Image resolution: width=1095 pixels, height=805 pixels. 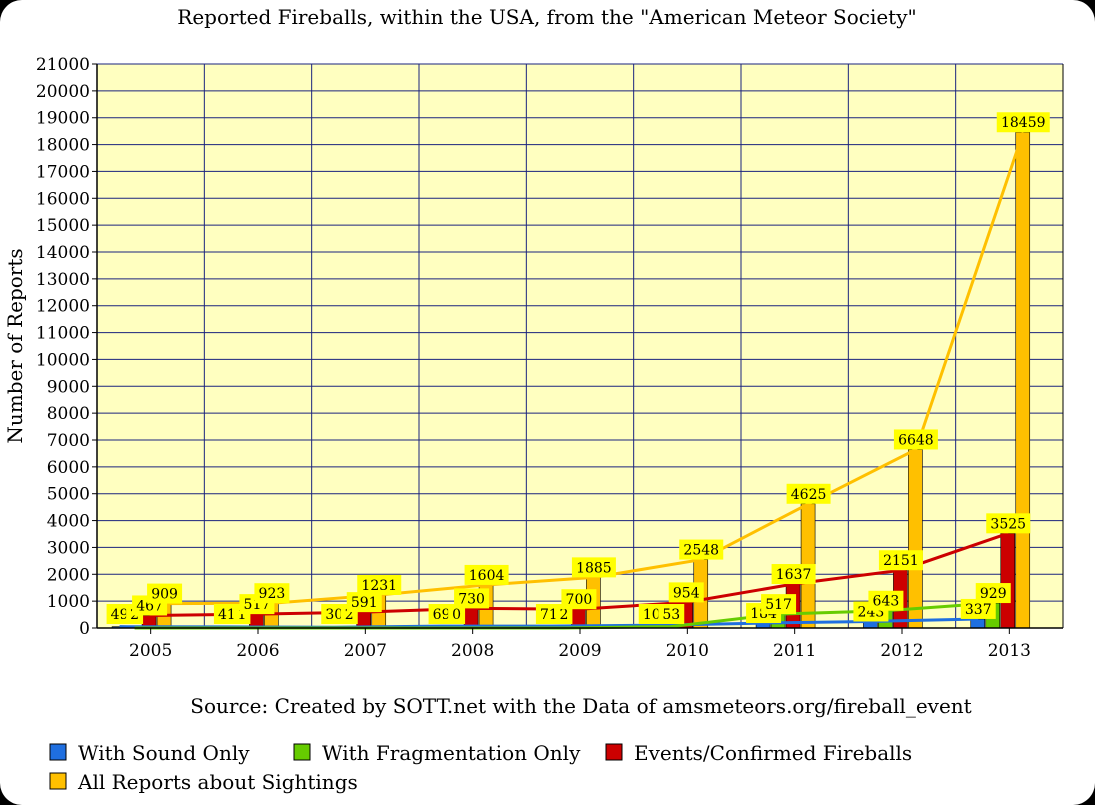 I want to click on data-label: 643, so click(x=886, y=602).